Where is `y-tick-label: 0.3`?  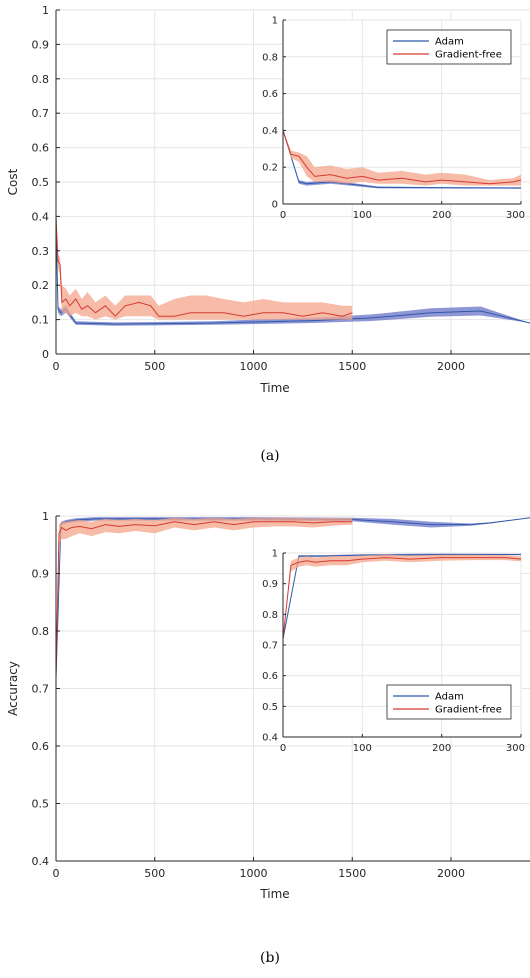 y-tick-label: 0.3 is located at coordinates (41, 251).